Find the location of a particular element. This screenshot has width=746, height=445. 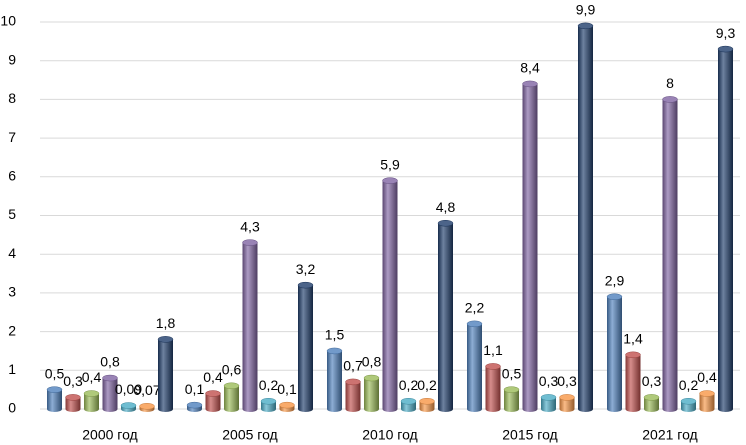

y-tick-label: 7 is located at coordinates (12, 137).